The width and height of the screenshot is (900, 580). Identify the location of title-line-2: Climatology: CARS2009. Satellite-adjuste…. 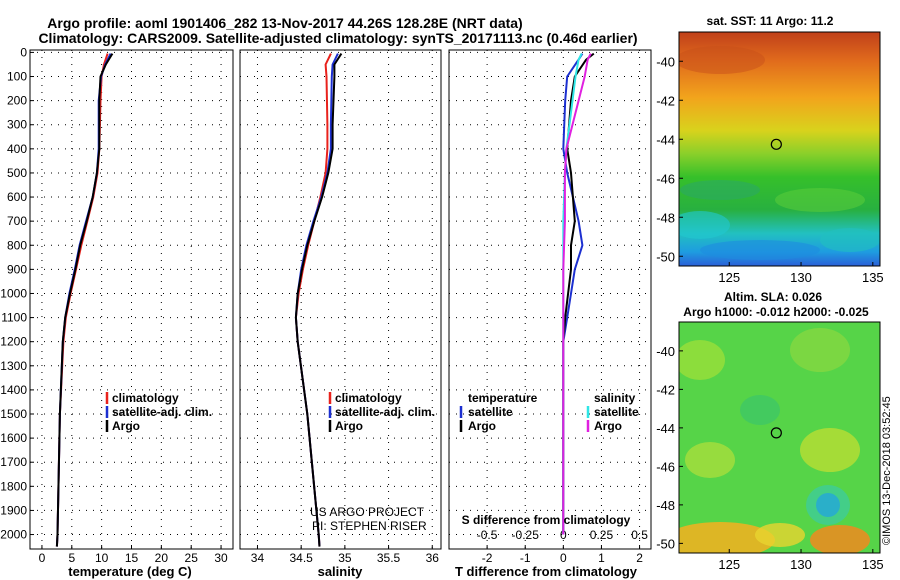
(337, 38).